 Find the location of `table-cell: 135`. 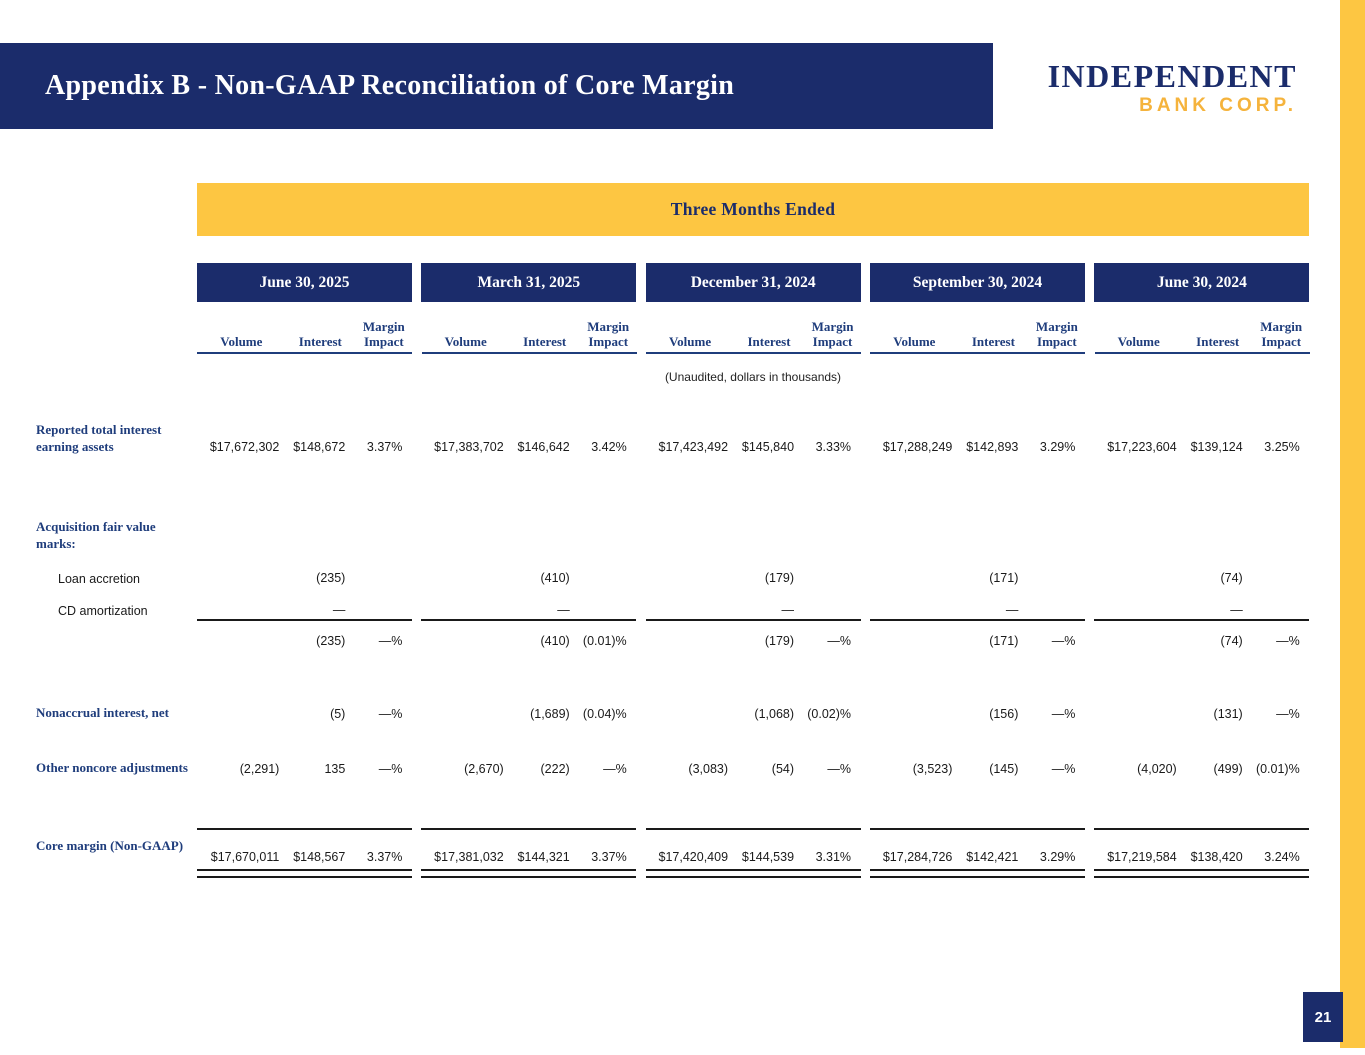

table-cell: 135 is located at coordinates (335, 768).